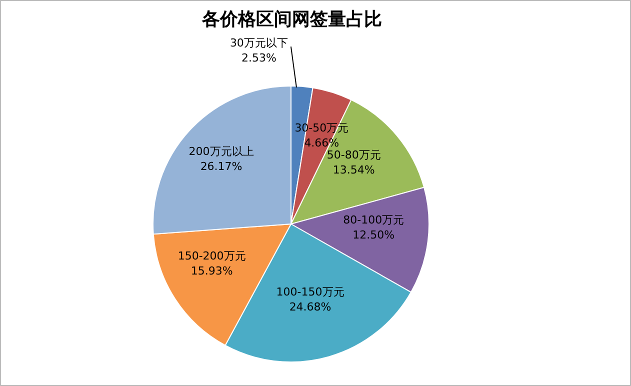 This screenshot has width=631, height=386. Describe the element at coordinates (353, 155) in the screenshot. I see `slice-label: 50-80万元` at that location.